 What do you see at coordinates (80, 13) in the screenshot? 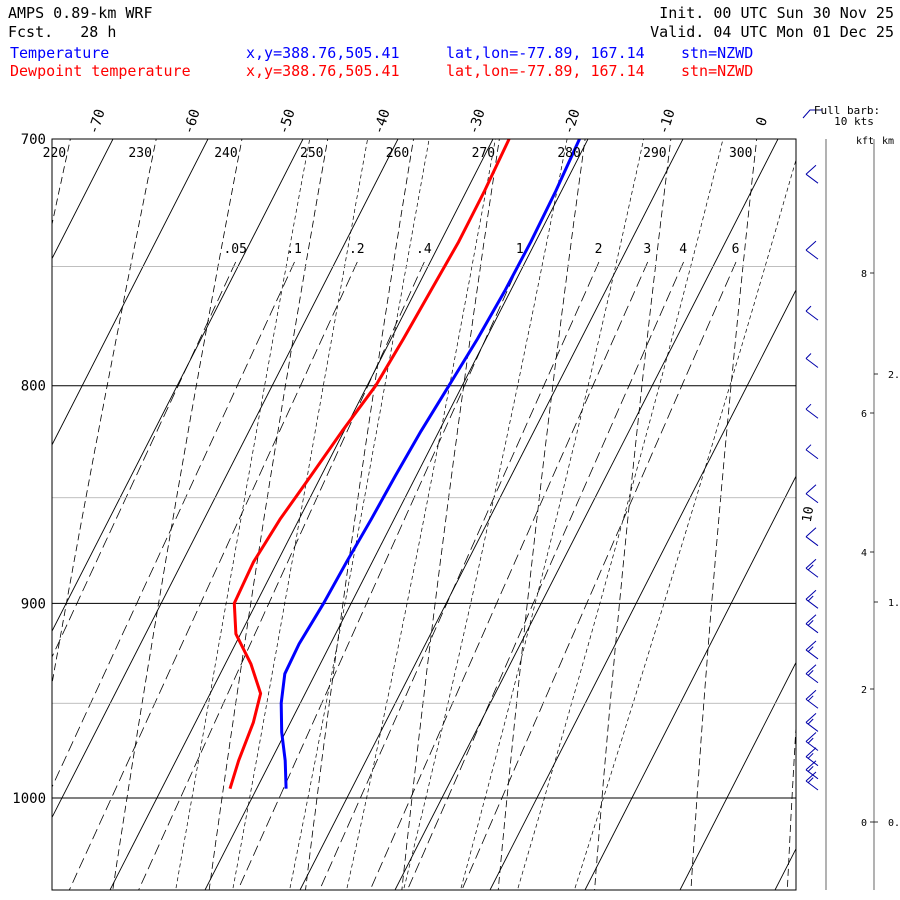
I see `model-title: AMPS 0.89-km WRF` at bounding box center [80, 13].